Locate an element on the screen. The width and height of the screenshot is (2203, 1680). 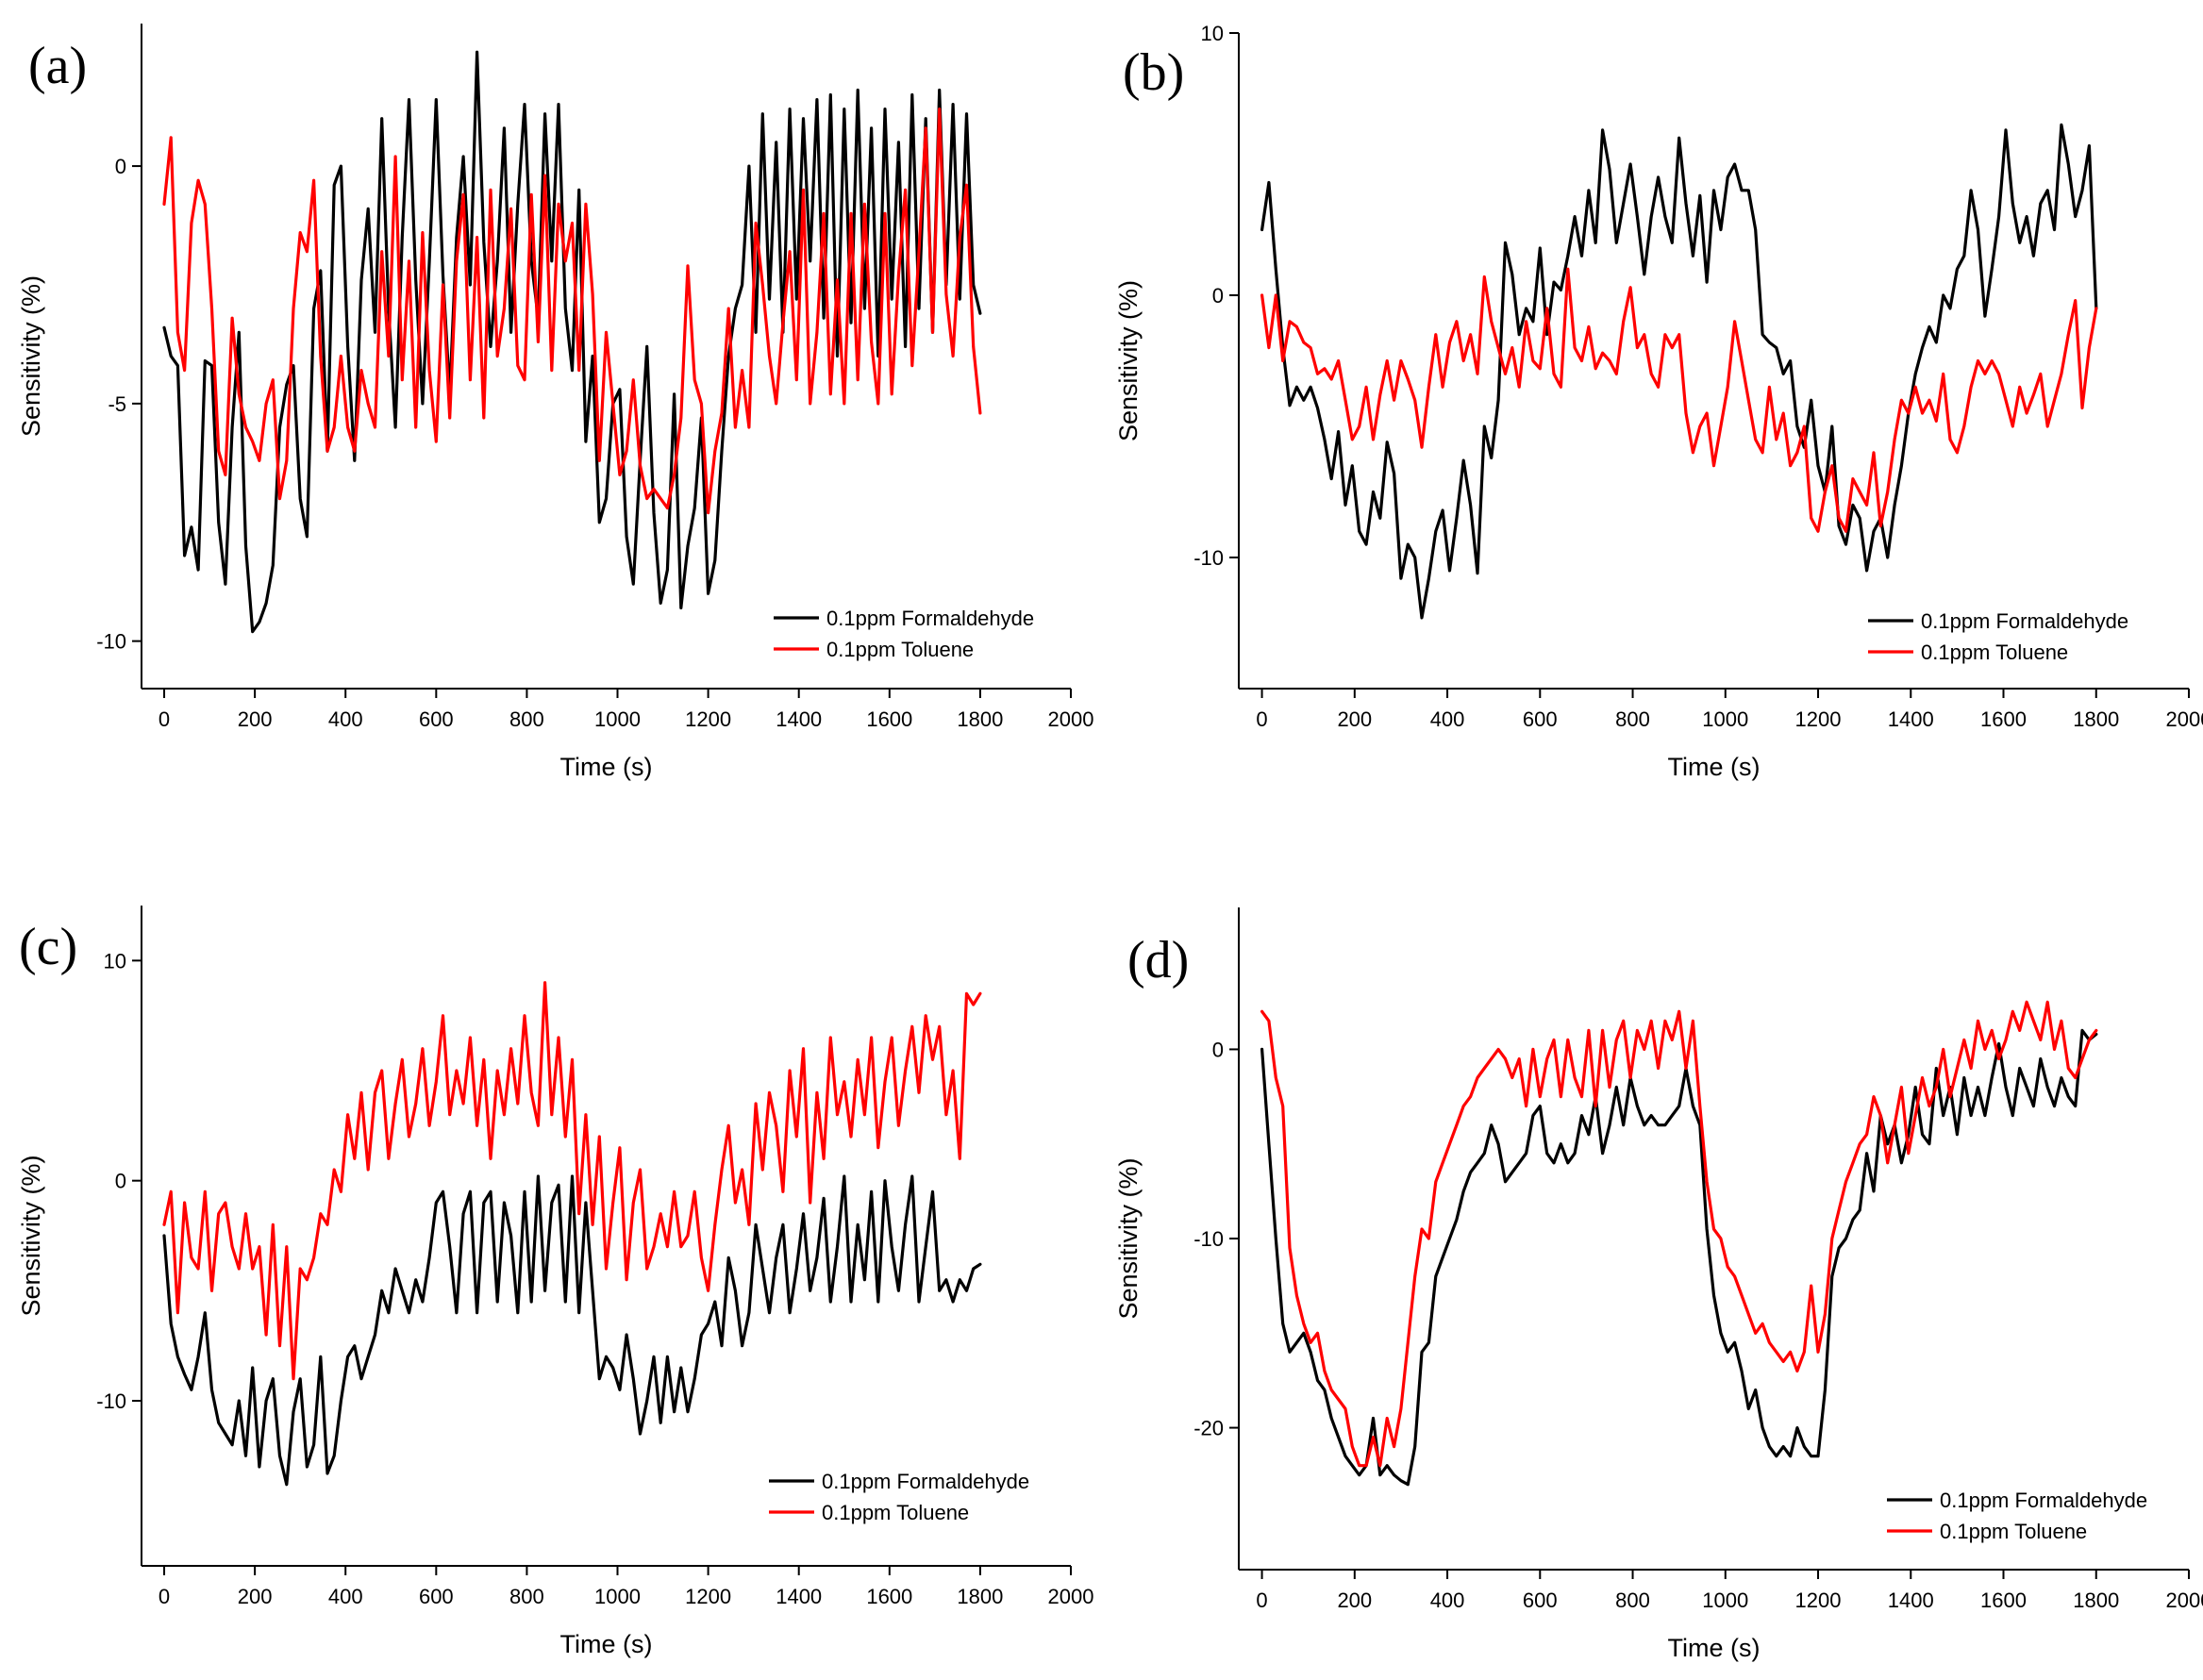
panel-label: (b) is located at coordinates (1153, 72).